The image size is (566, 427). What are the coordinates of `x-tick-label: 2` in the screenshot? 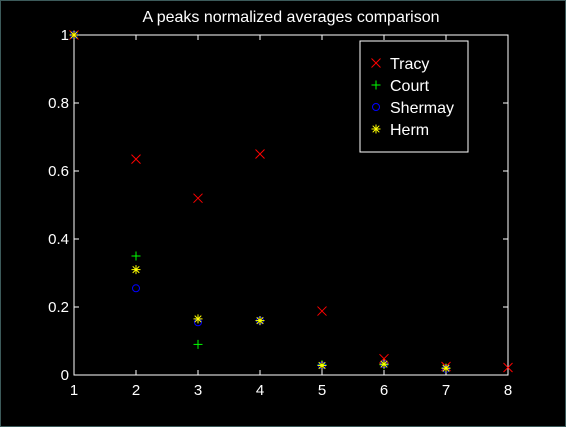 It's located at (136, 390).